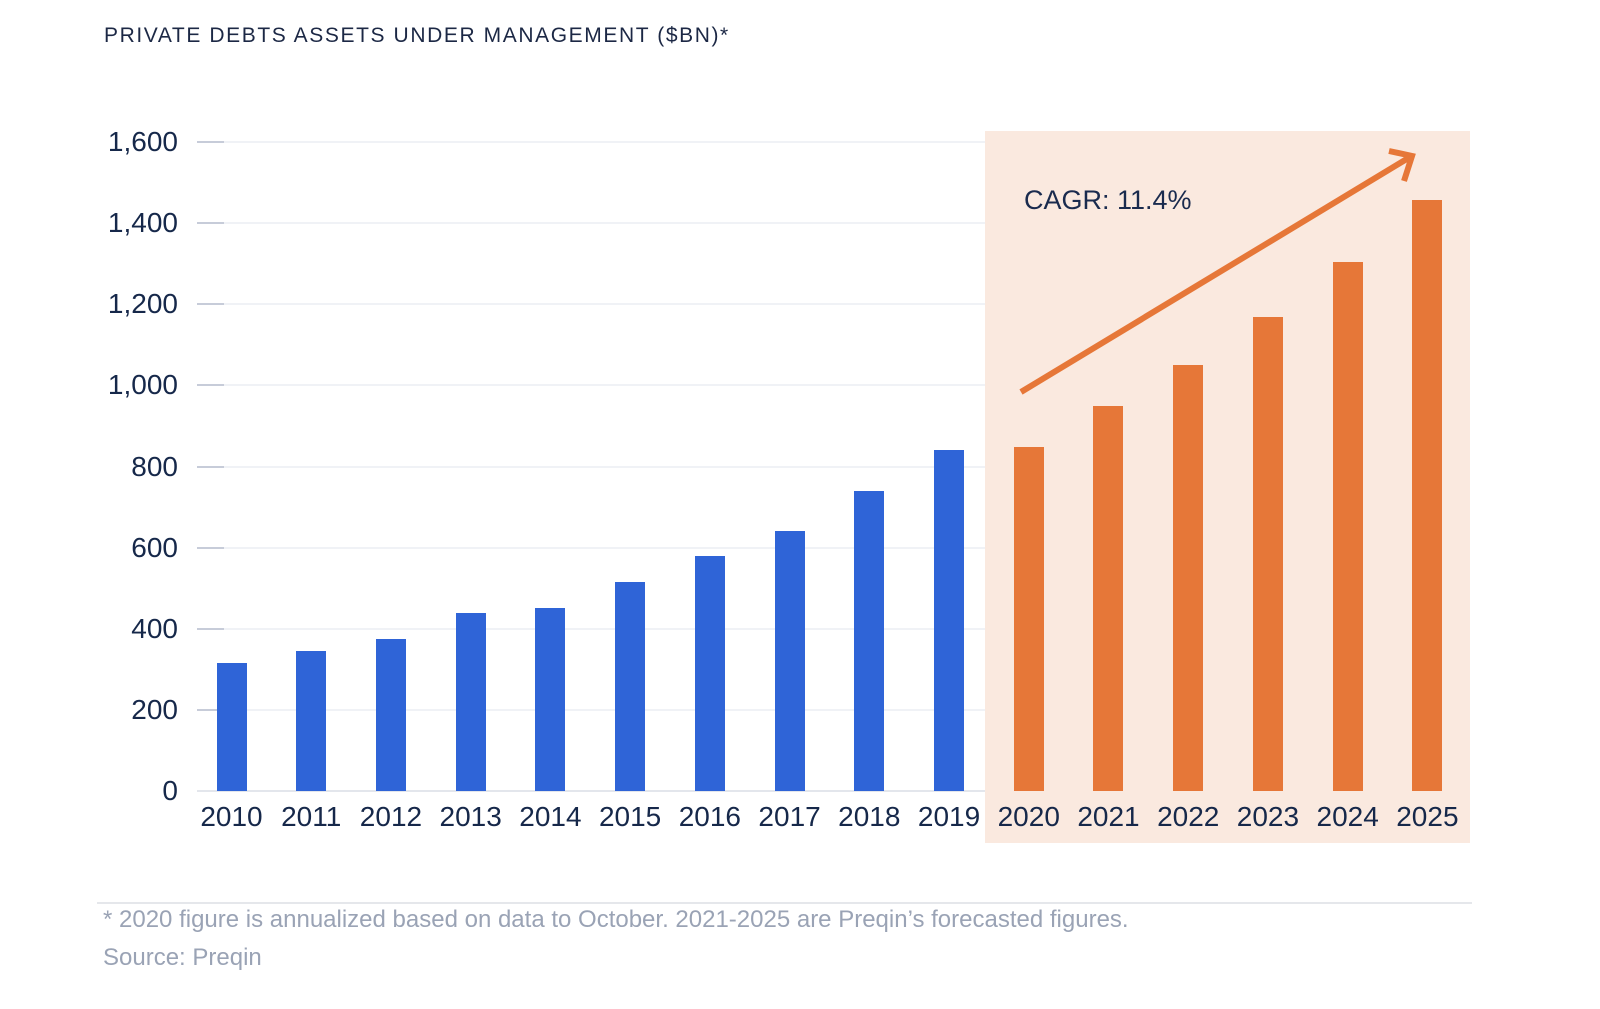 This screenshot has width=1600, height=1009. What do you see at coordinates (630, 816) in the screenshot?
I see `x-label-2015: 2015` at bounding box center [630, 816].